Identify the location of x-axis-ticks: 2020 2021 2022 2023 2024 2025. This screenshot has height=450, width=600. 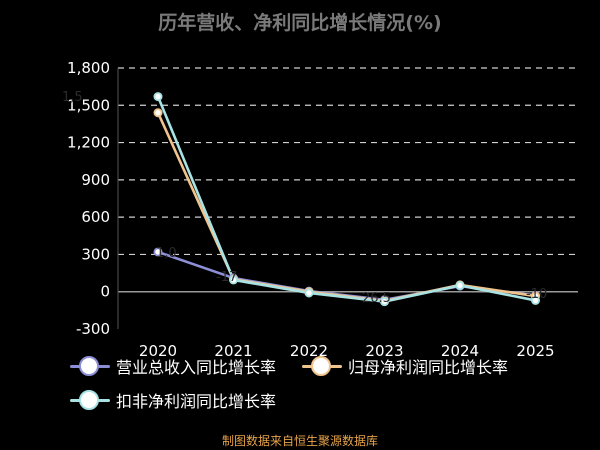
(347, 351).